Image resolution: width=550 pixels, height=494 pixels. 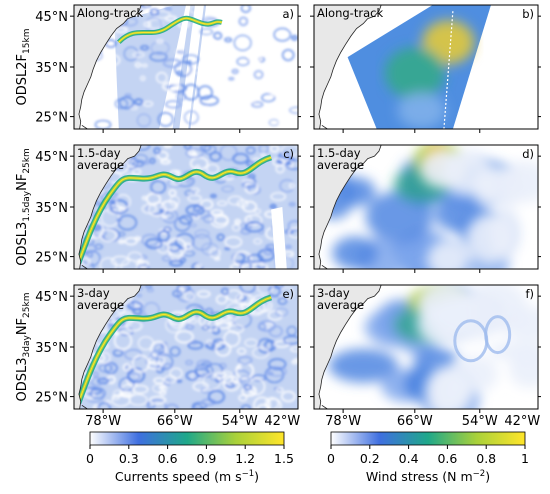 I want to click on wind-colorbar-bar, so click(x=428, y=438).